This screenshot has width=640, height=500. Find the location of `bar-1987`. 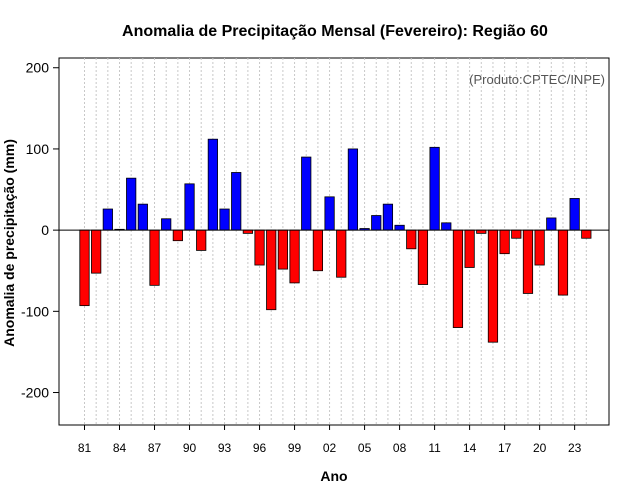

bar-1987 is located at coordinates (154, 257).